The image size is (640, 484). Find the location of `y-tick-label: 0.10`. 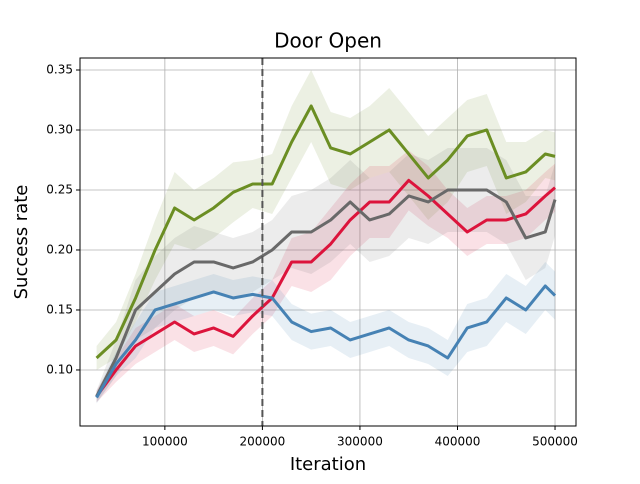

y-tick-label: 0.10 is located at coordinates (59, 369).